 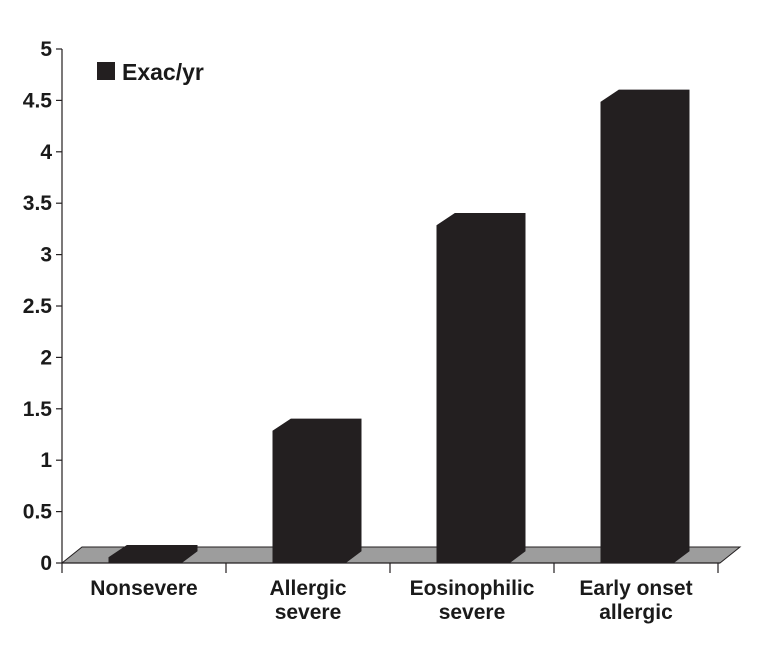 What do you see at coordinates (38, 409) in the screenshot?
I see `y-tick-label: 1.5` at bounding box center [38, 409].